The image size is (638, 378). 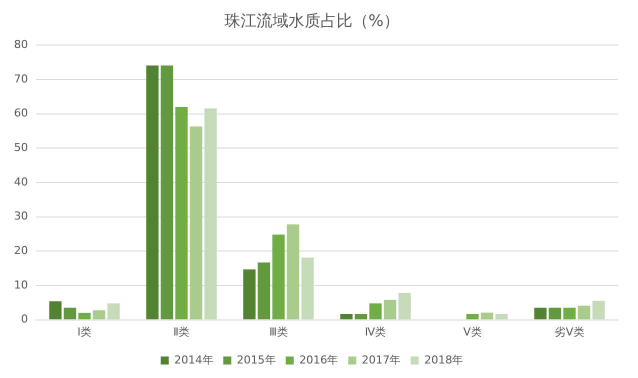 I want to click on y-tick-label: 70, so click(x=21, y=79).